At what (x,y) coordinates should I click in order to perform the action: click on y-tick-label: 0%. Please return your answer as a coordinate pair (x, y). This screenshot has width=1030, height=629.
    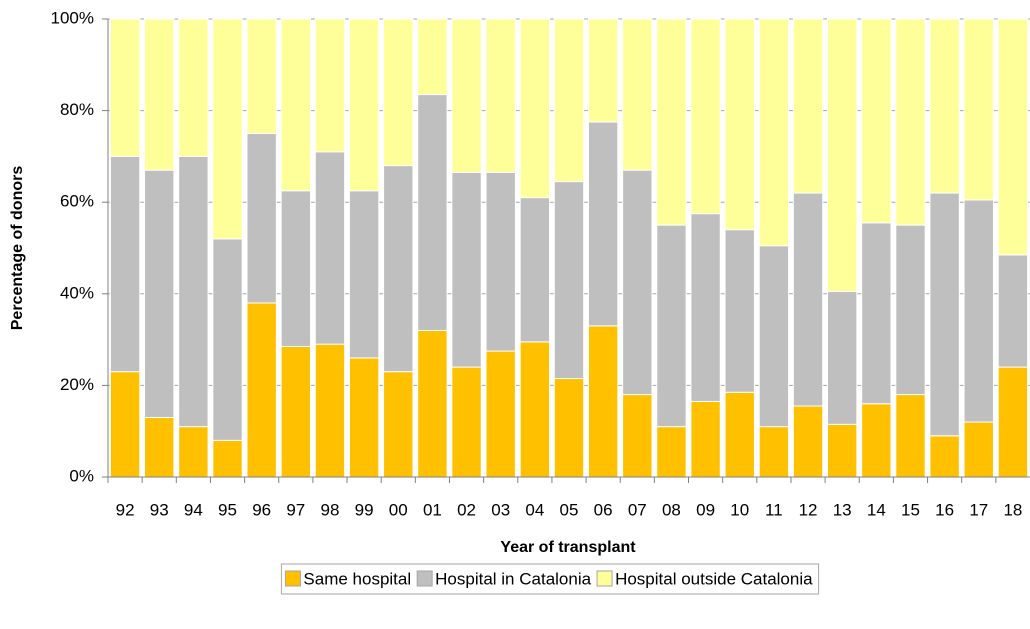
    Looking at the image, I should click on (81, 475).